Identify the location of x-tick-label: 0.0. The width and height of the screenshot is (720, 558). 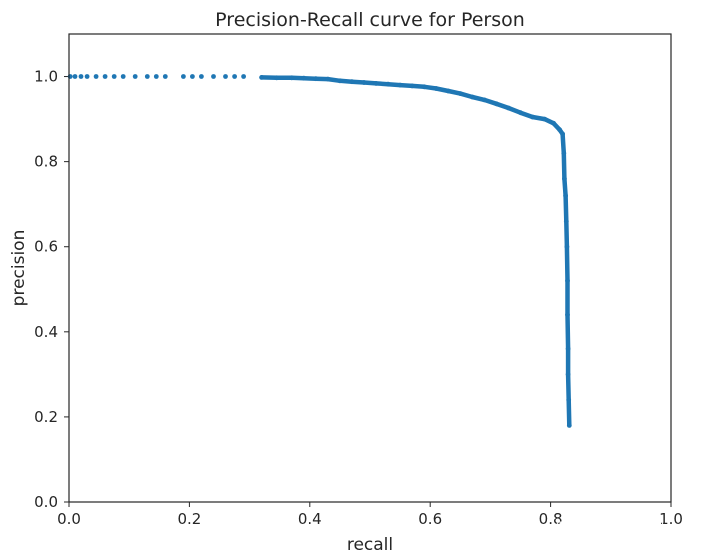
(69, 519).